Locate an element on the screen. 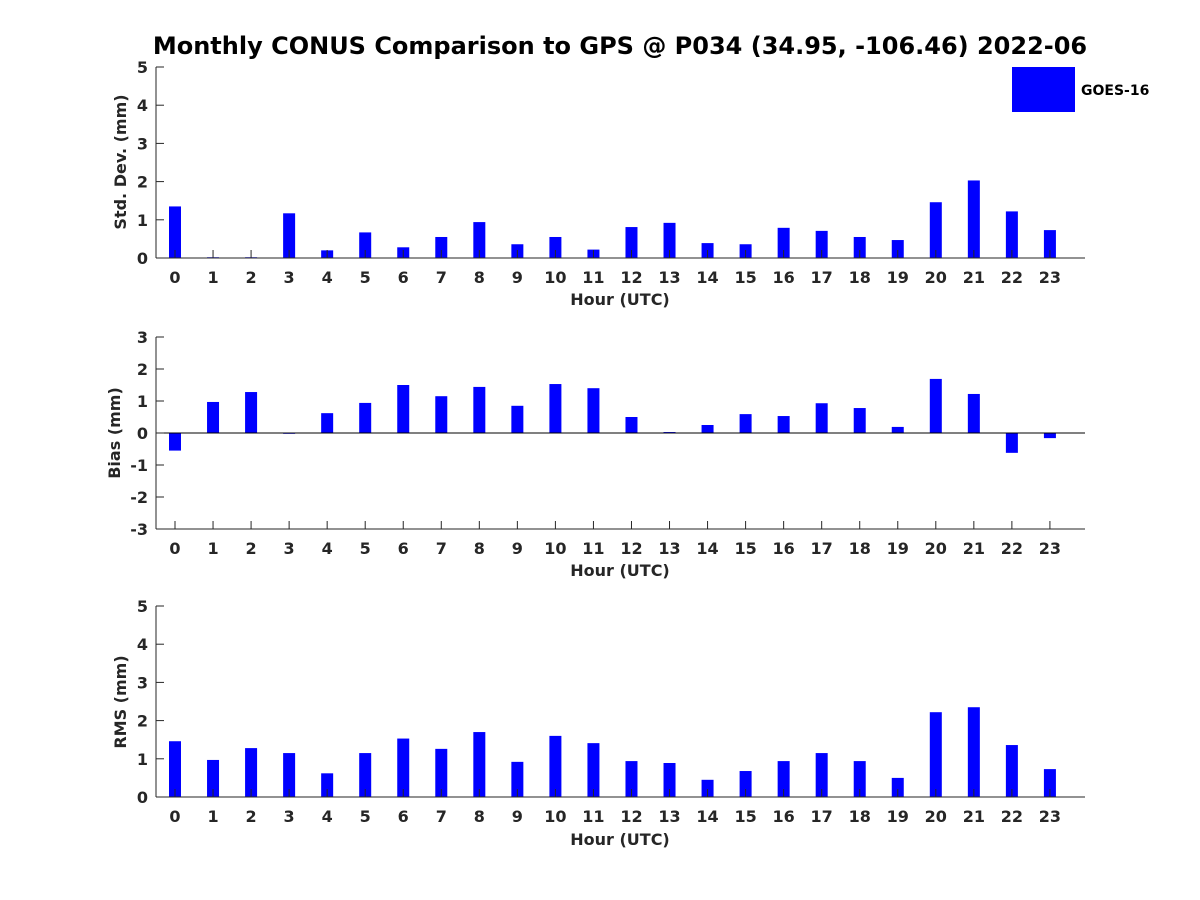 This screenshot has width=1200, height=900. x-tick-label-stddev-20: 20 is located at coordinates (936, 277).